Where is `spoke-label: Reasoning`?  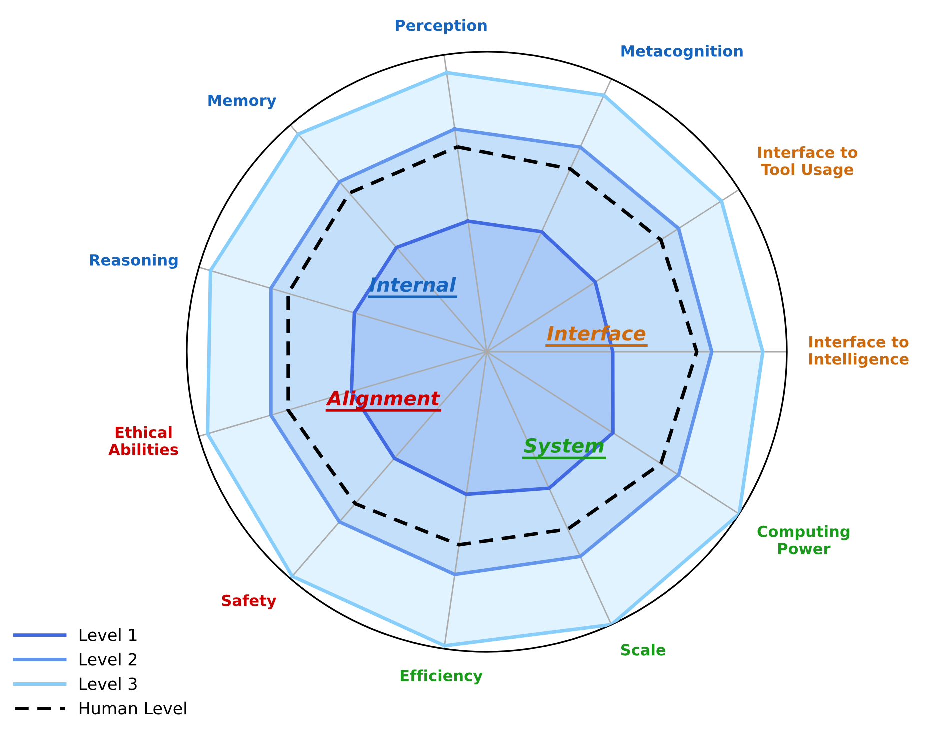 spoke-label: Reasoning is located at coordinates (134, 262).